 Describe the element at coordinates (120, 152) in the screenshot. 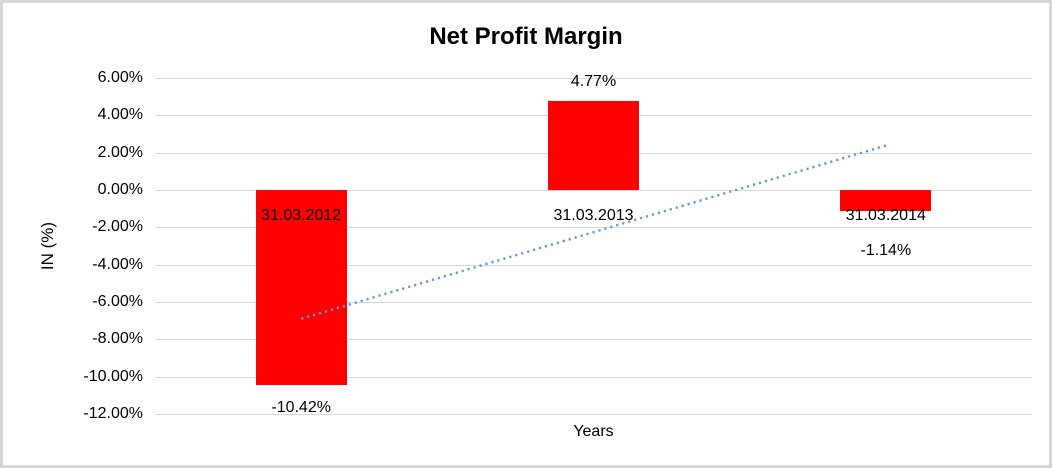

I see `y-axis-tick-label: 2.00%` at that location.